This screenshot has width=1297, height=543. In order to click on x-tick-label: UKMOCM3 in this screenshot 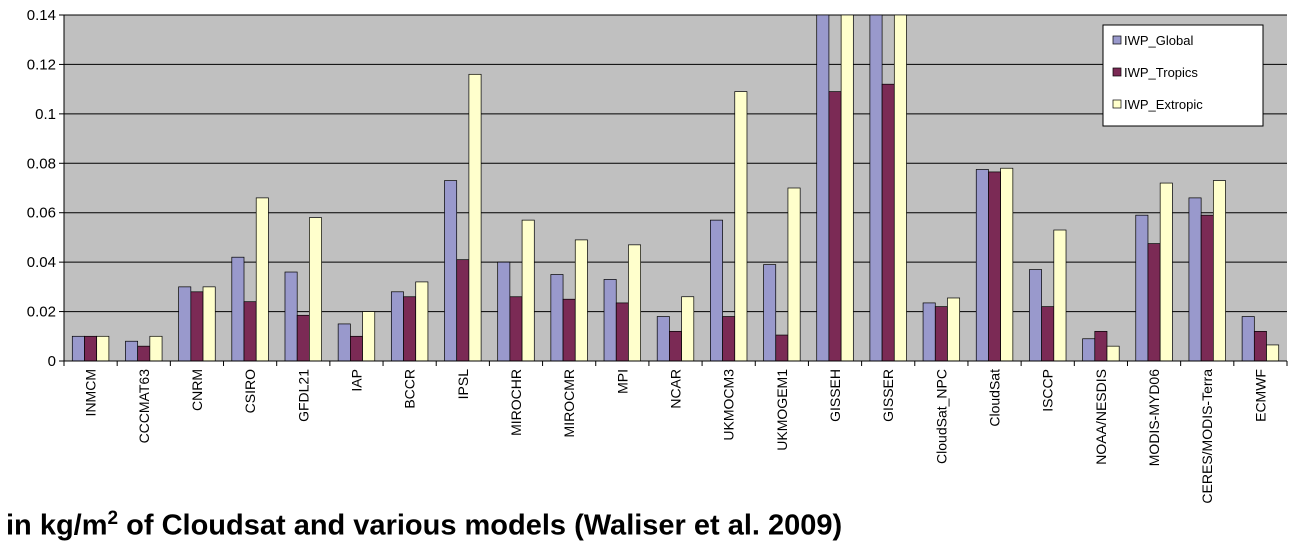, I will do `click(729, 405)`.